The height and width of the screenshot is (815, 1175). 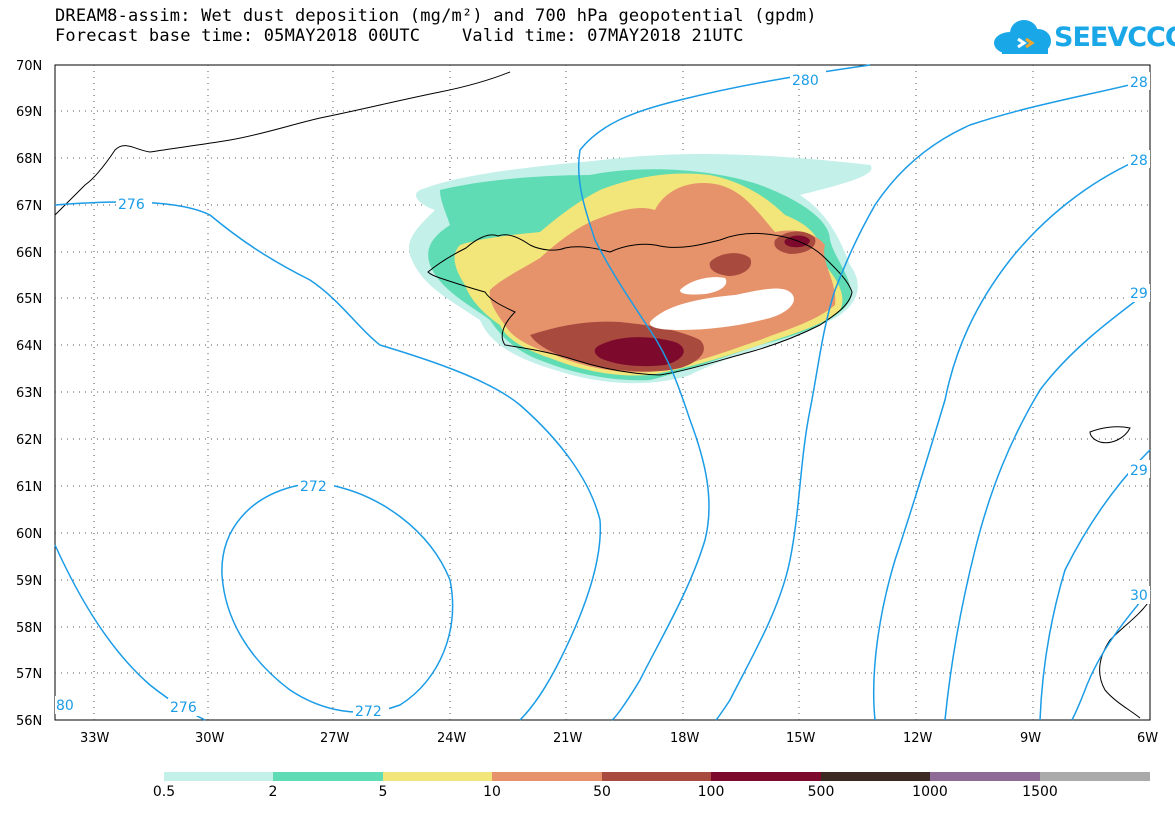 I want to click on dust-free-area, so click(x=721, y=309).